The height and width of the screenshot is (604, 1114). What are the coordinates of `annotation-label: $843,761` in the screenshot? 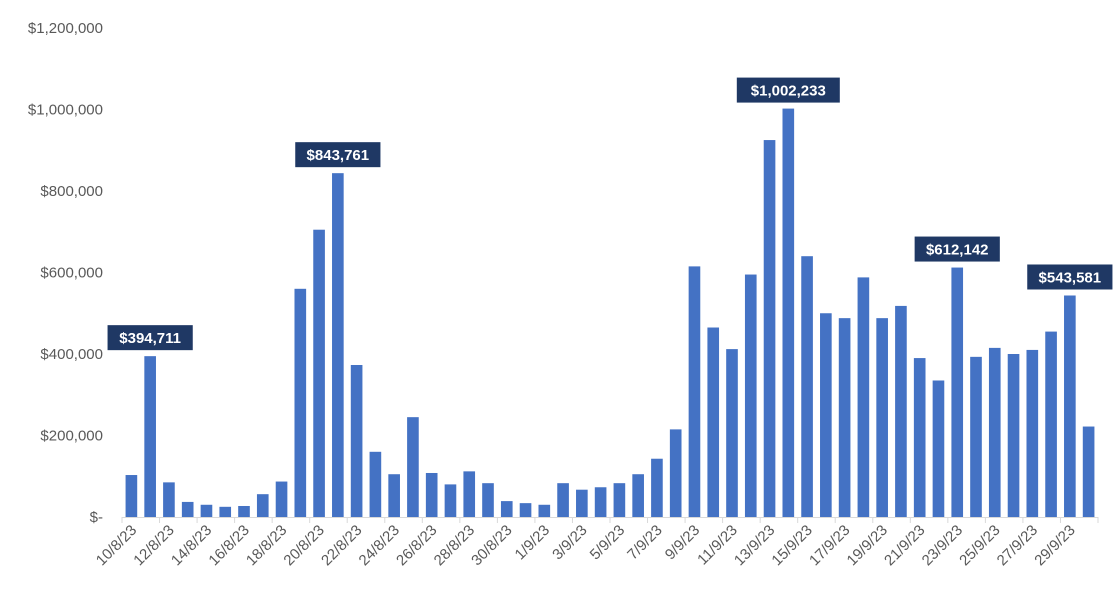 It's located at (338, 155).